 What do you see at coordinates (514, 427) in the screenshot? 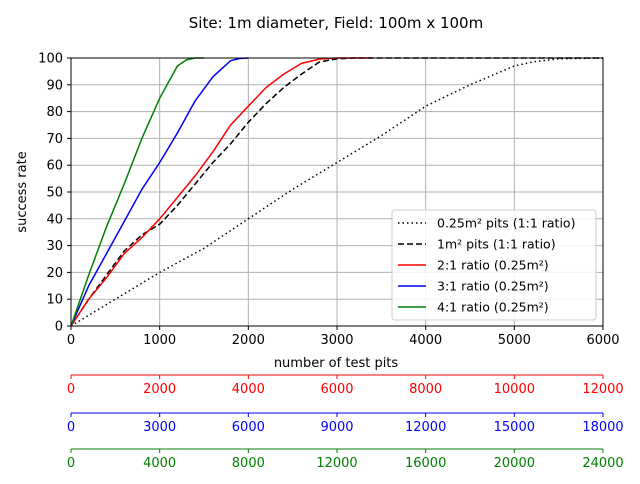
I see `secondary-axis-label: 15000` at bounding box center [514, 427].